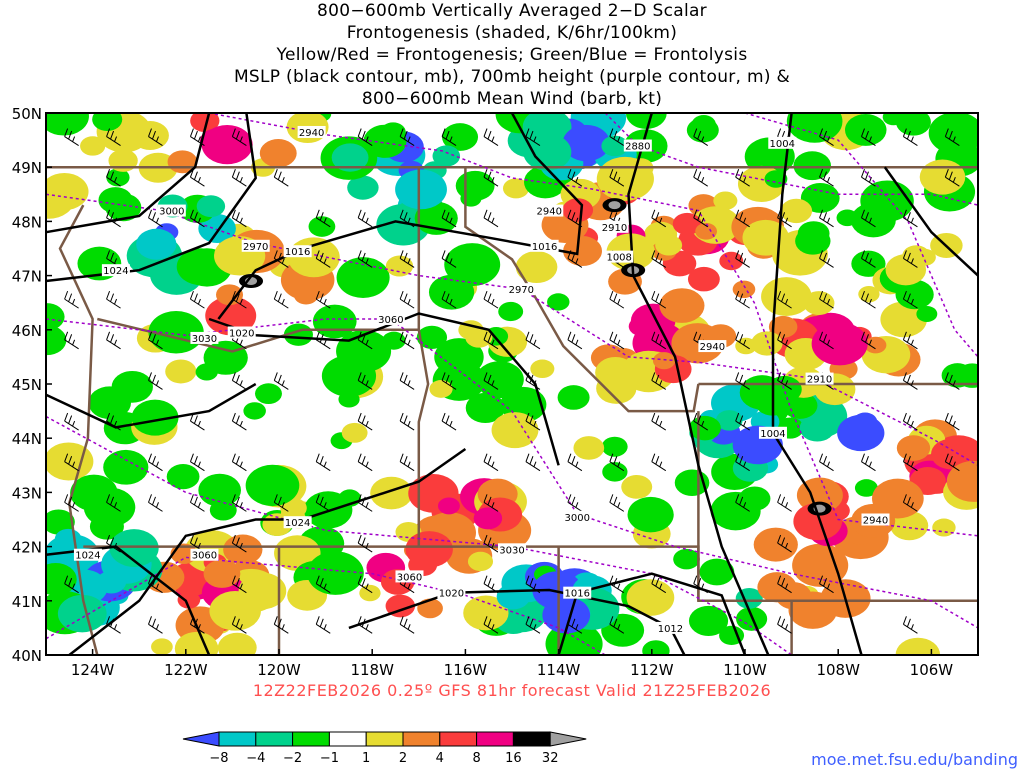 This screenshot has width=1024, height=769. What do you see at coordinates (27, 222) in the screenshot?
I see `lat-label: 48N` at bounding box center [27, 222].